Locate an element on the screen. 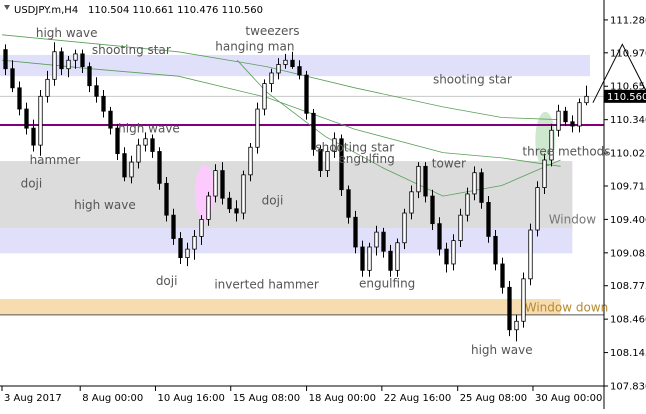  annotation-label: tower is located at coordinates (449, 163).